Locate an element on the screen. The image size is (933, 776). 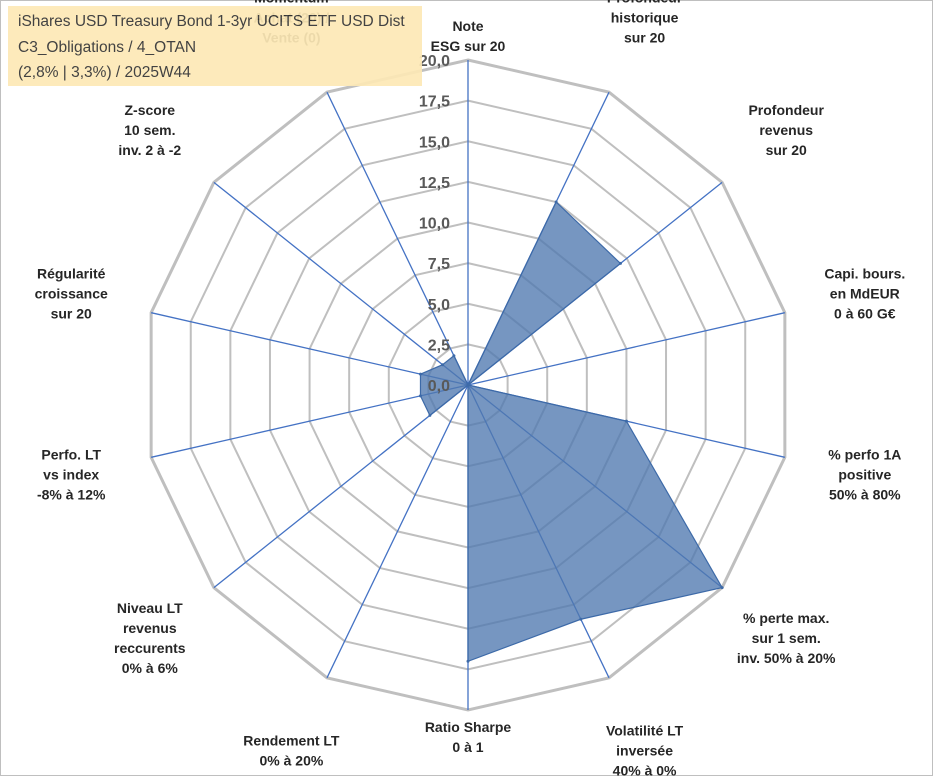
tick-label-layer: 0,0 2,5 5,0 7,5 10,0 12,5 15,0 17,5 20,0 is located at coordinates (434, 224).